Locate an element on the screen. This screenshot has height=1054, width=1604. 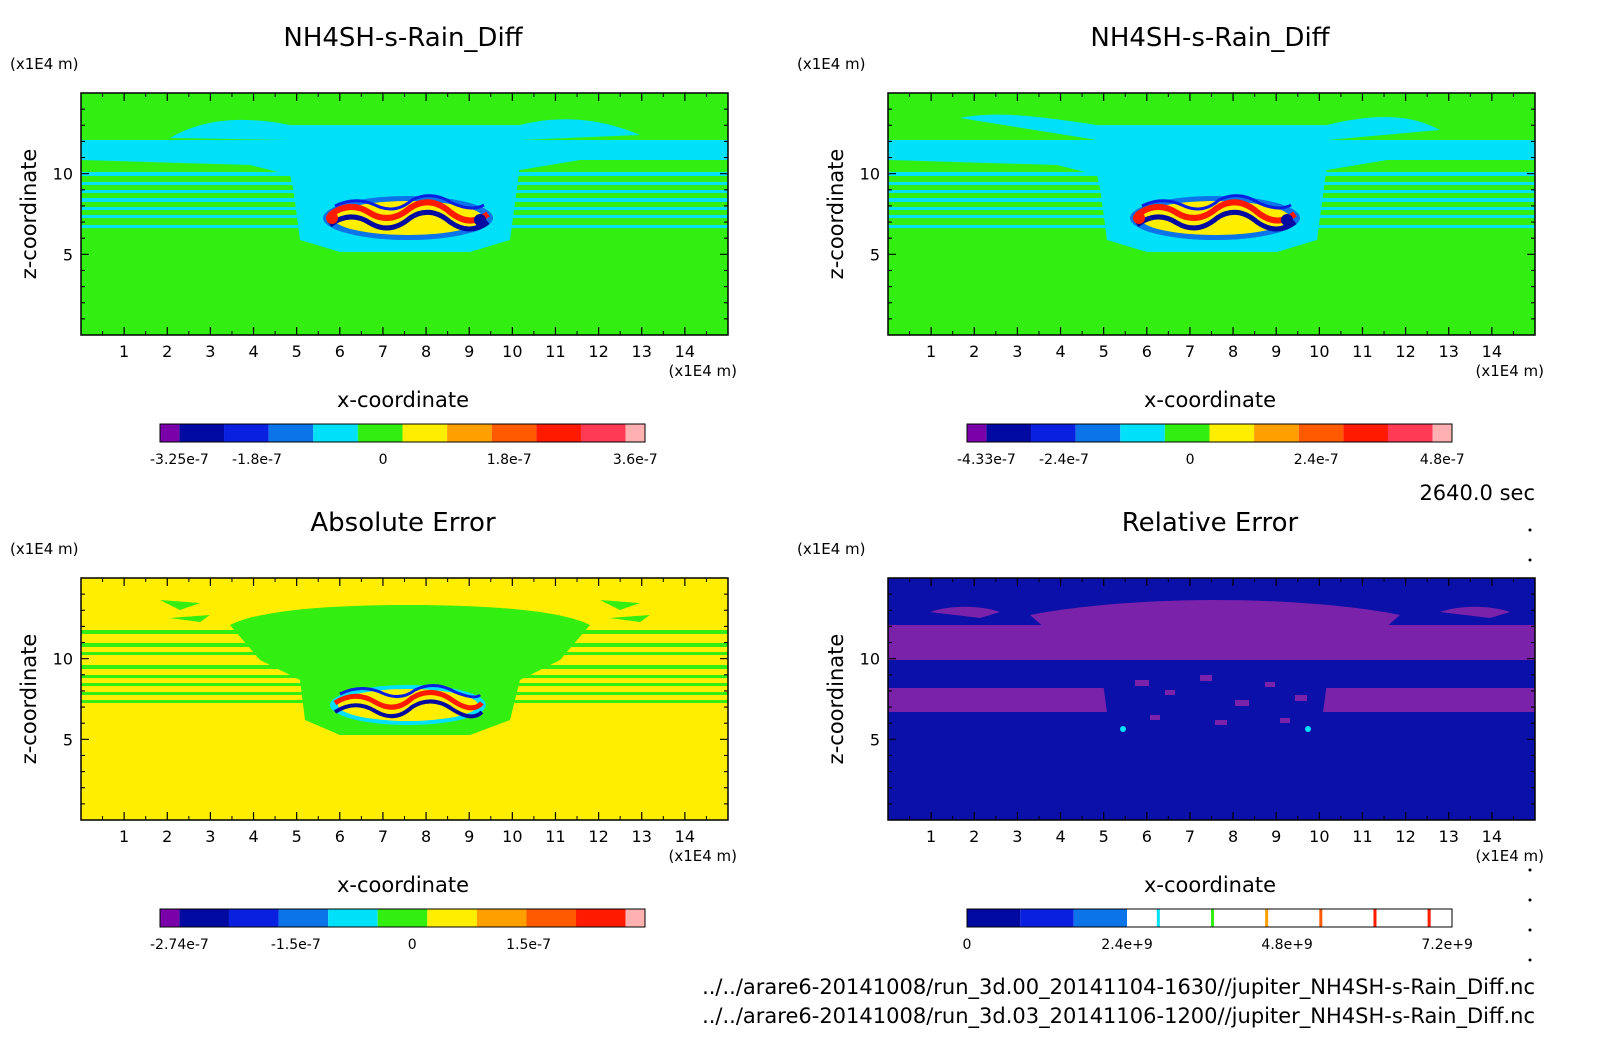
panel-4-y-unit: (x1E4 m) is located at coordinates (831, 549).